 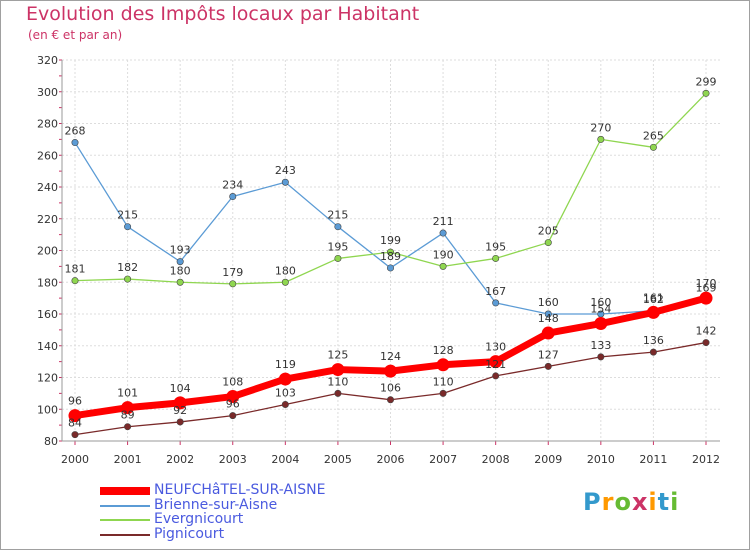 I want to click on data-label: 193, so click(x=180, y=250).